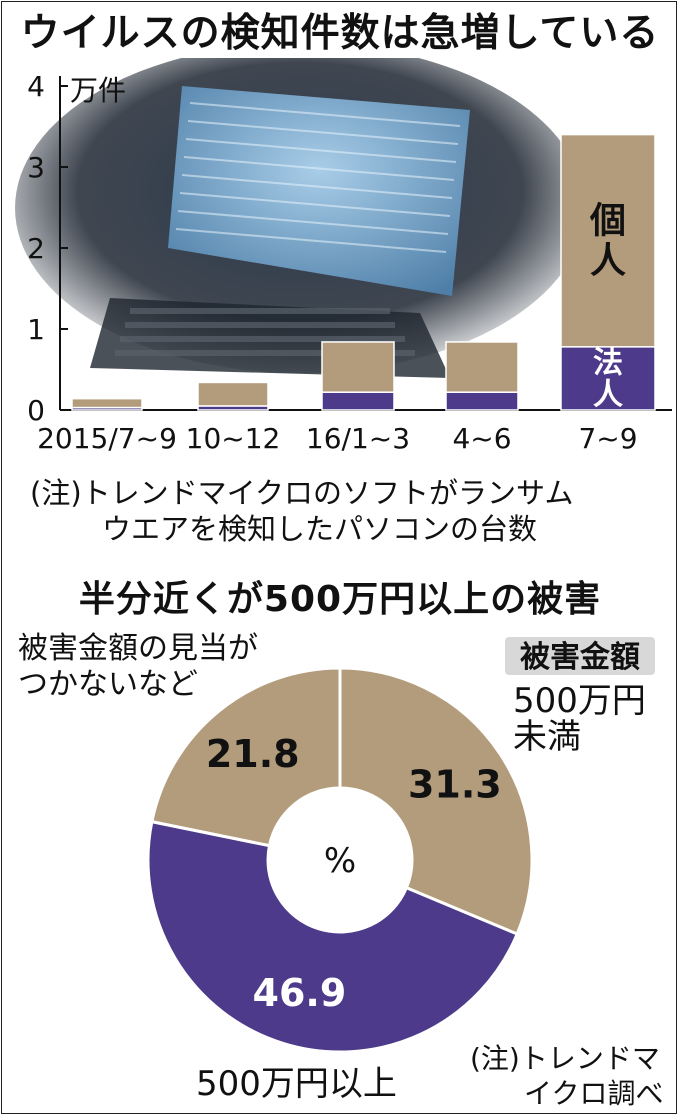 Image resolution: width=680 pixels, height=1117 pixels. I want to click on pie-chart-title: 半分近くが500万円以上の被害, so click(340, 599).